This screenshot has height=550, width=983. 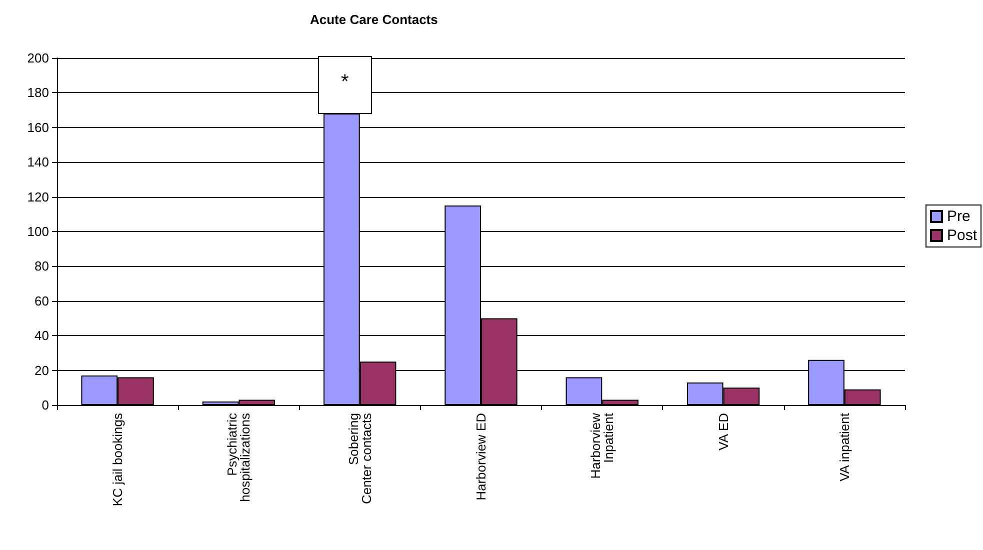 I want to click on y-tick-label: 120, so click(x=38, y=196).